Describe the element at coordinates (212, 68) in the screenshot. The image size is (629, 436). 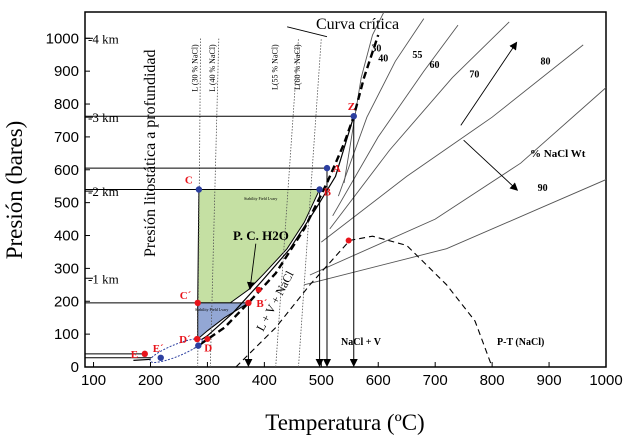
I see `liquidus-label: L (40 % NaCl)` at that location.